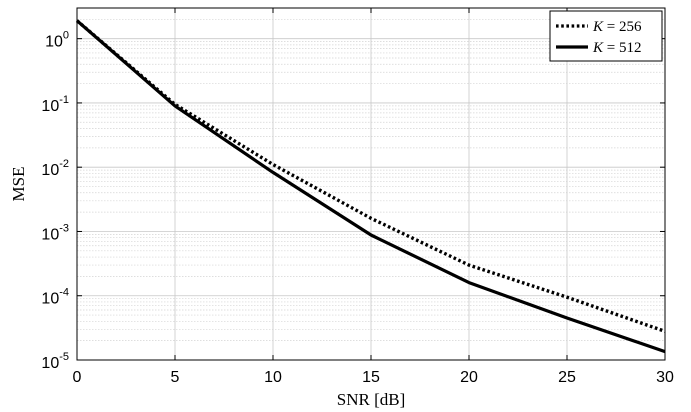 This screenshot has height=412, width=691. Describe the element at coordinates (55, 297) in the screenshot. I see `y-tick-label: 10⁻⁴` at that location.